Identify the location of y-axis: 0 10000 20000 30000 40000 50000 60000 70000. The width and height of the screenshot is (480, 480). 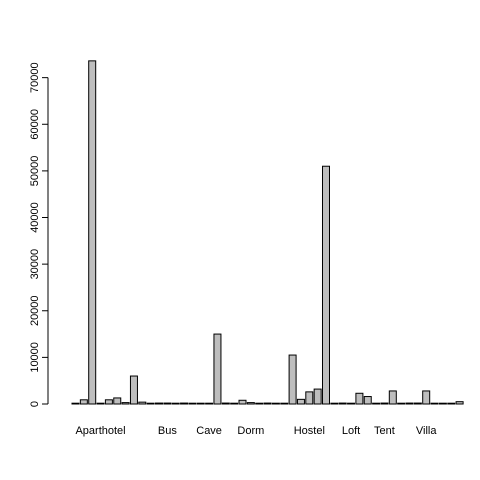
(39, 234).